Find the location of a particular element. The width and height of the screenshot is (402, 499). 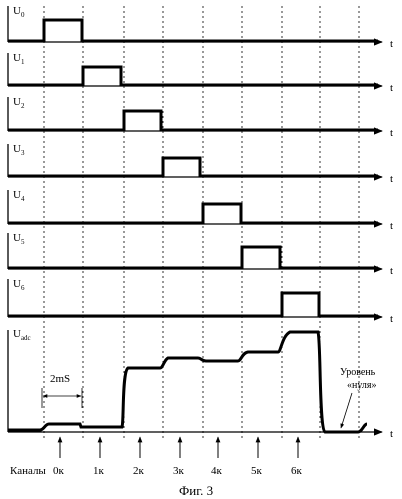

adc-time-label: t is located at coordinates (391, 434).